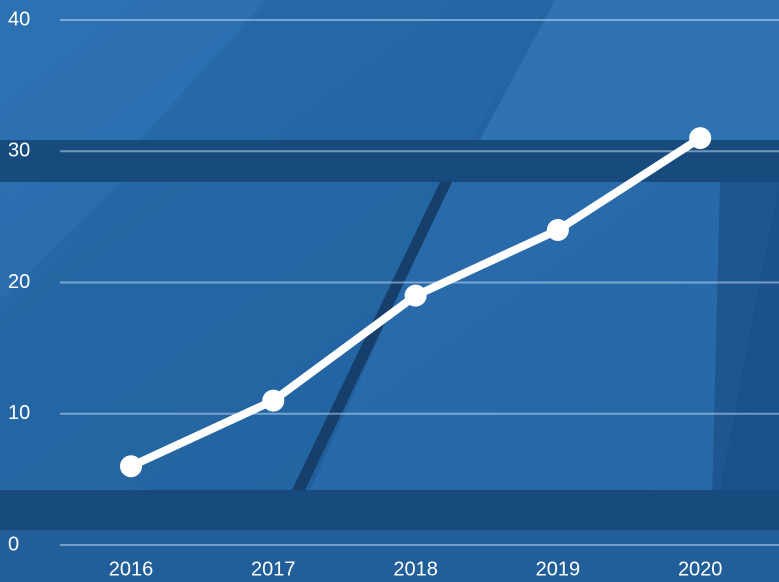  I want to click on y-tick-label: 30, so click(19, 151).